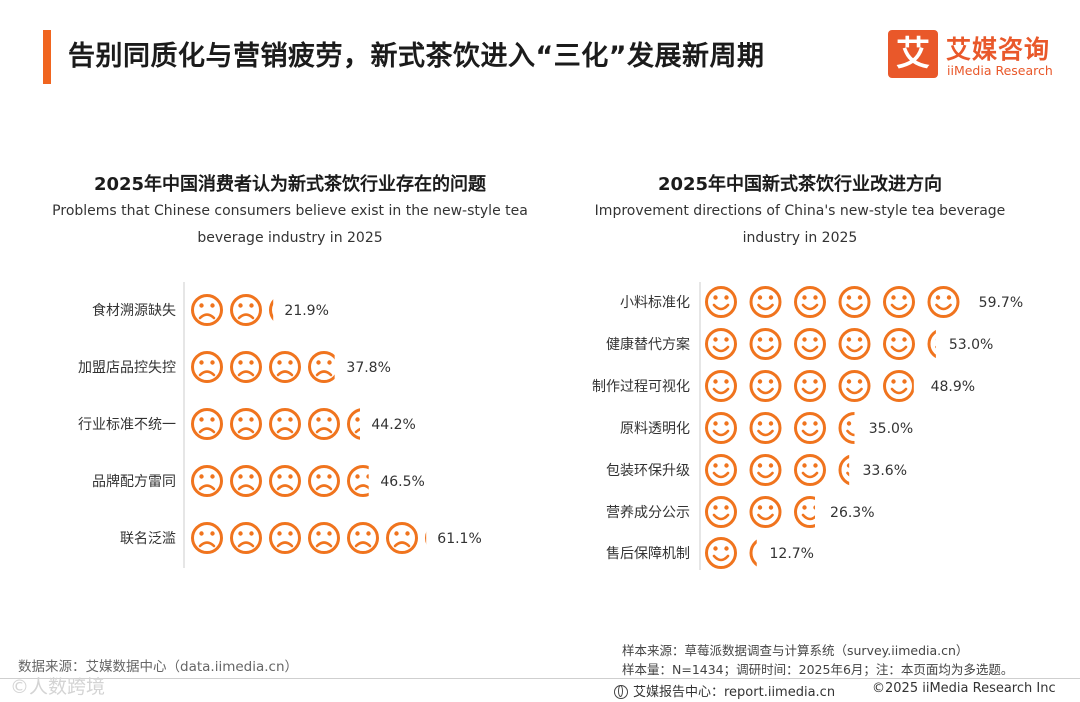 This screenshot has width=1080, height=702. What do you see at coordinates (127, 425) in the screenshot?
I see `category-label: 行业标准不统一` at bounding box center [127, 425].